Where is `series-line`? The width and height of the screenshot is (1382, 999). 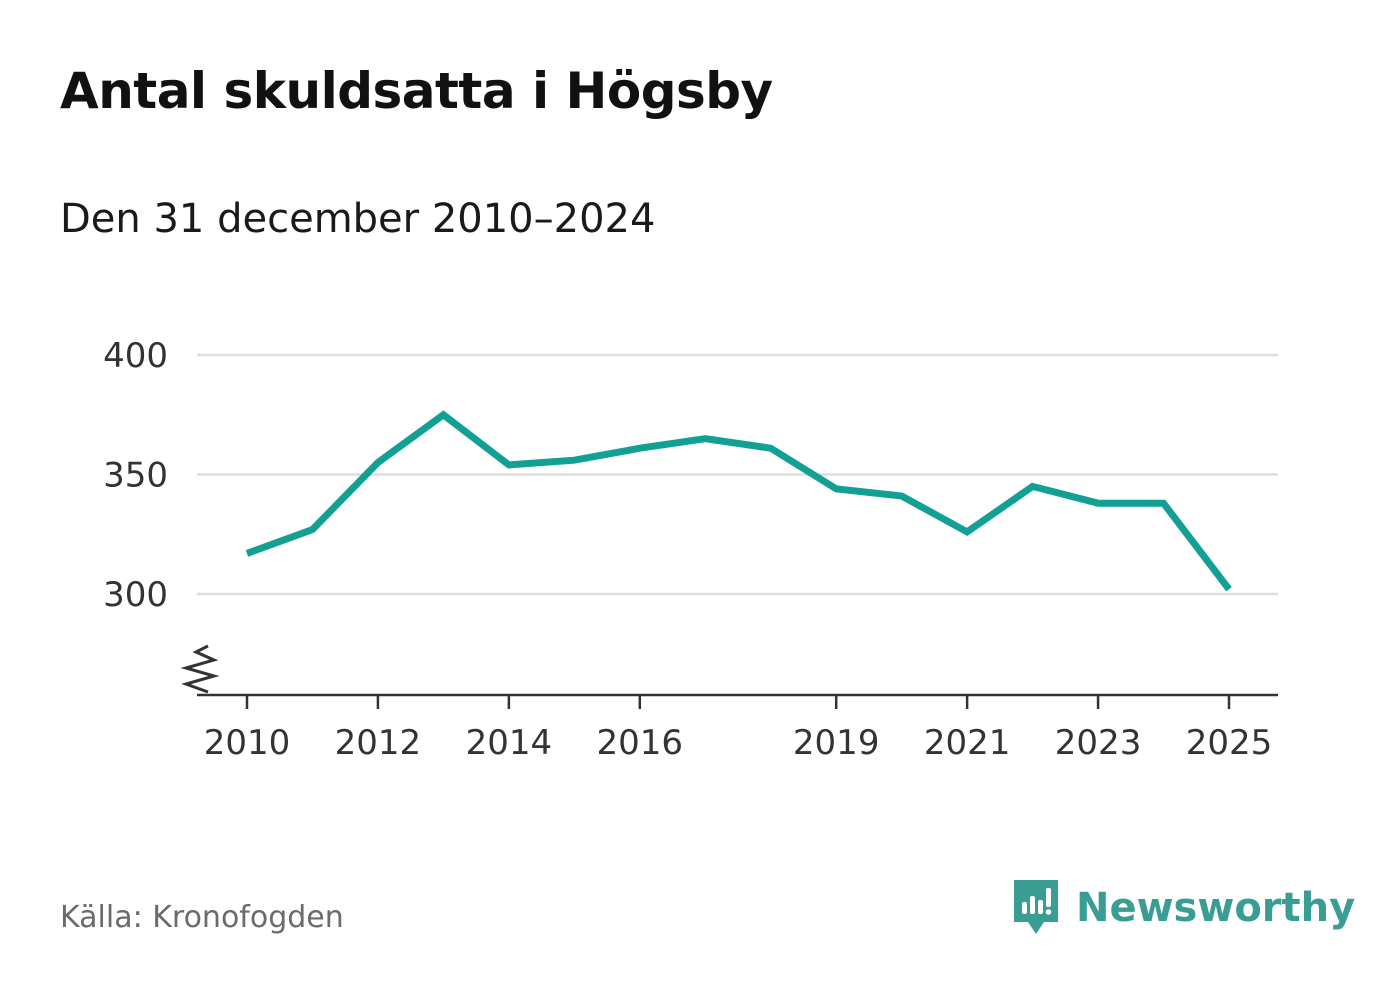
series-line is located at coordinates (738, 501).